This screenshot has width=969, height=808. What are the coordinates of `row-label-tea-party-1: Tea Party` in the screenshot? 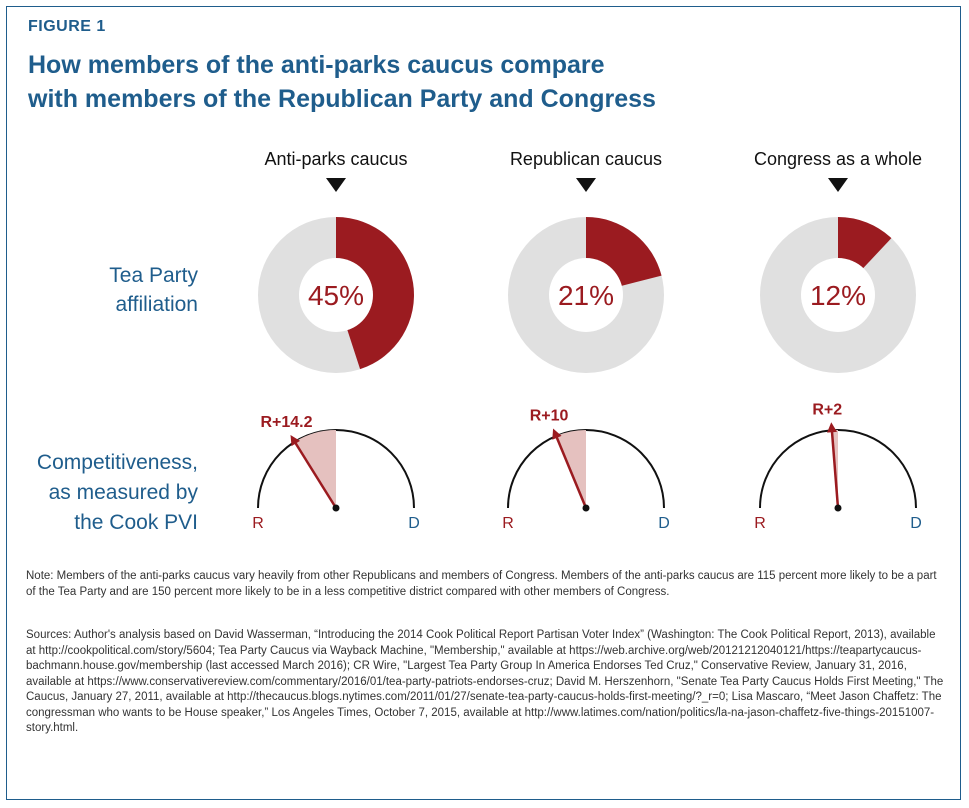 It's located at (153, 275).